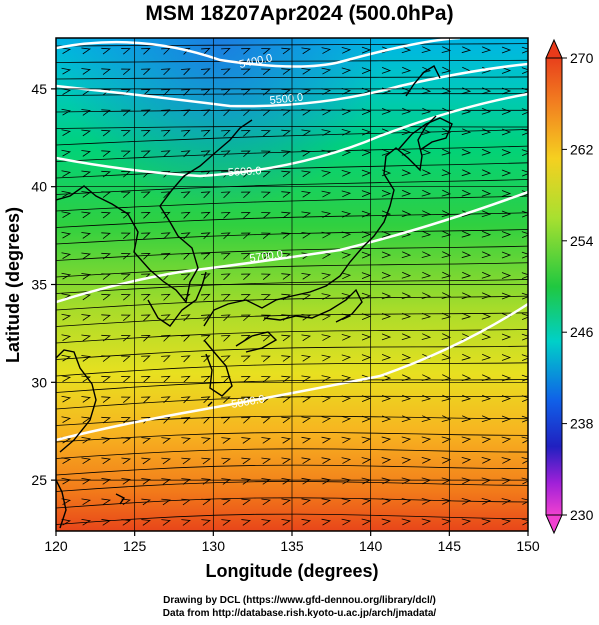 This screenshot has width=599, height=625. What do you see at coordinates (554, 524) in the screenshot?
I see `colorbar-min-arrow` at bounding box center [554, 524].